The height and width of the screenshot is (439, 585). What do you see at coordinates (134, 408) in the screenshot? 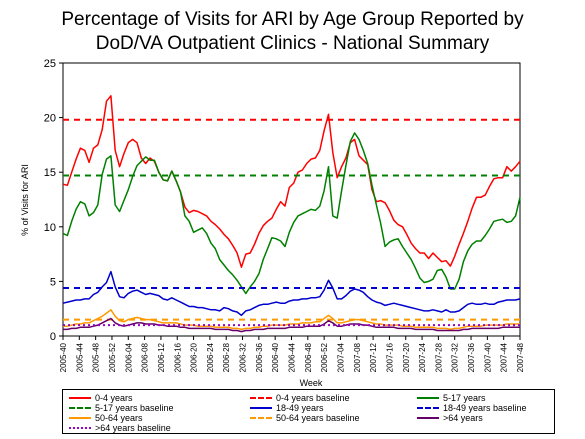
I see `legend-label: 5-17 years baseline` at bounding box center [134, 408].